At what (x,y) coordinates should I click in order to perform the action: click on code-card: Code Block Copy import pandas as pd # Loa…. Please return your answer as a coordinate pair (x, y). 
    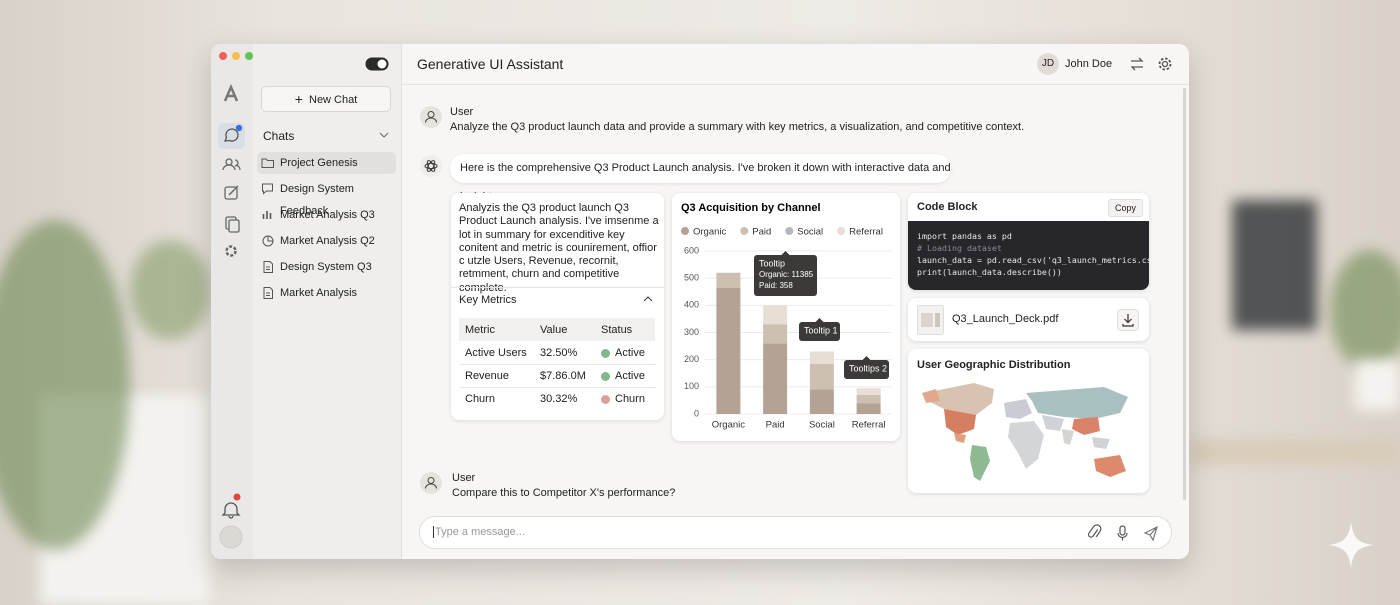
    Looking at the image, I should click on (1028, 241).